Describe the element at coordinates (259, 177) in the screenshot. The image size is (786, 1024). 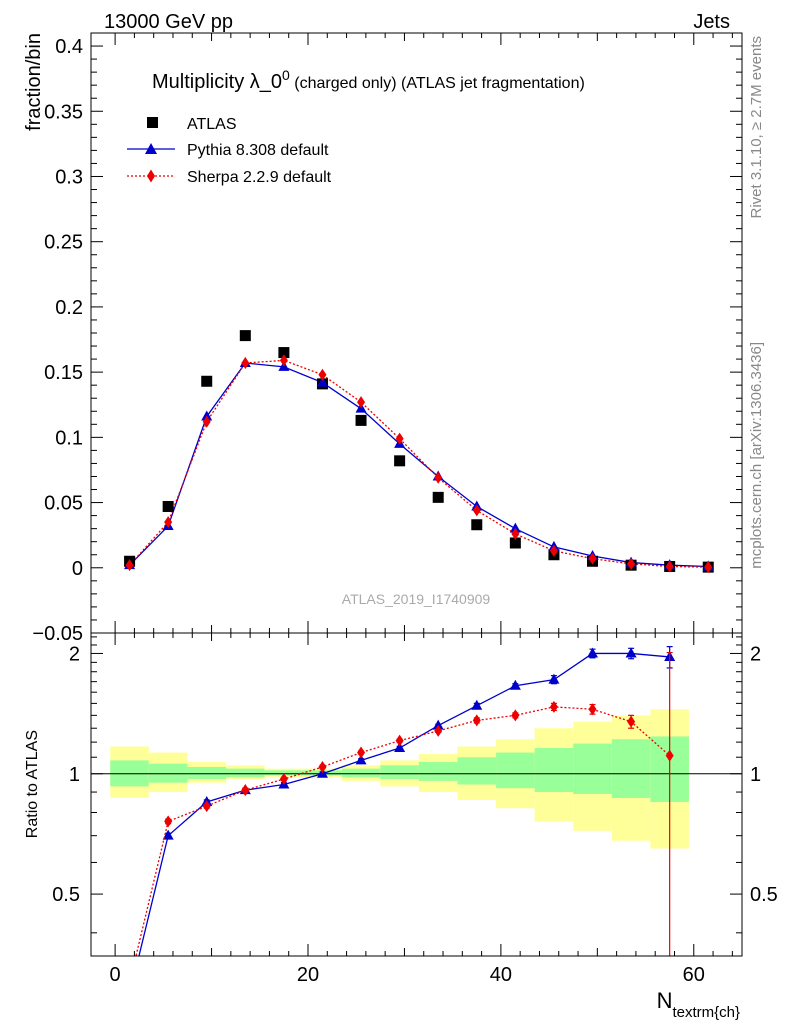
I see `legend-label-sherpa: Sherpa 2.2.9 default` at that location.